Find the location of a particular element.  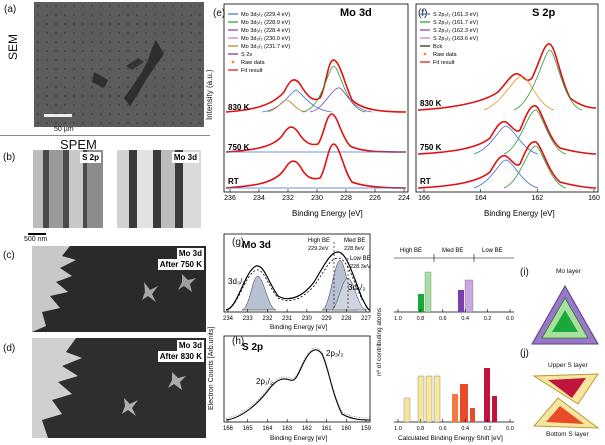

f-tick-label: 162 is located at coordinates (537, 198).